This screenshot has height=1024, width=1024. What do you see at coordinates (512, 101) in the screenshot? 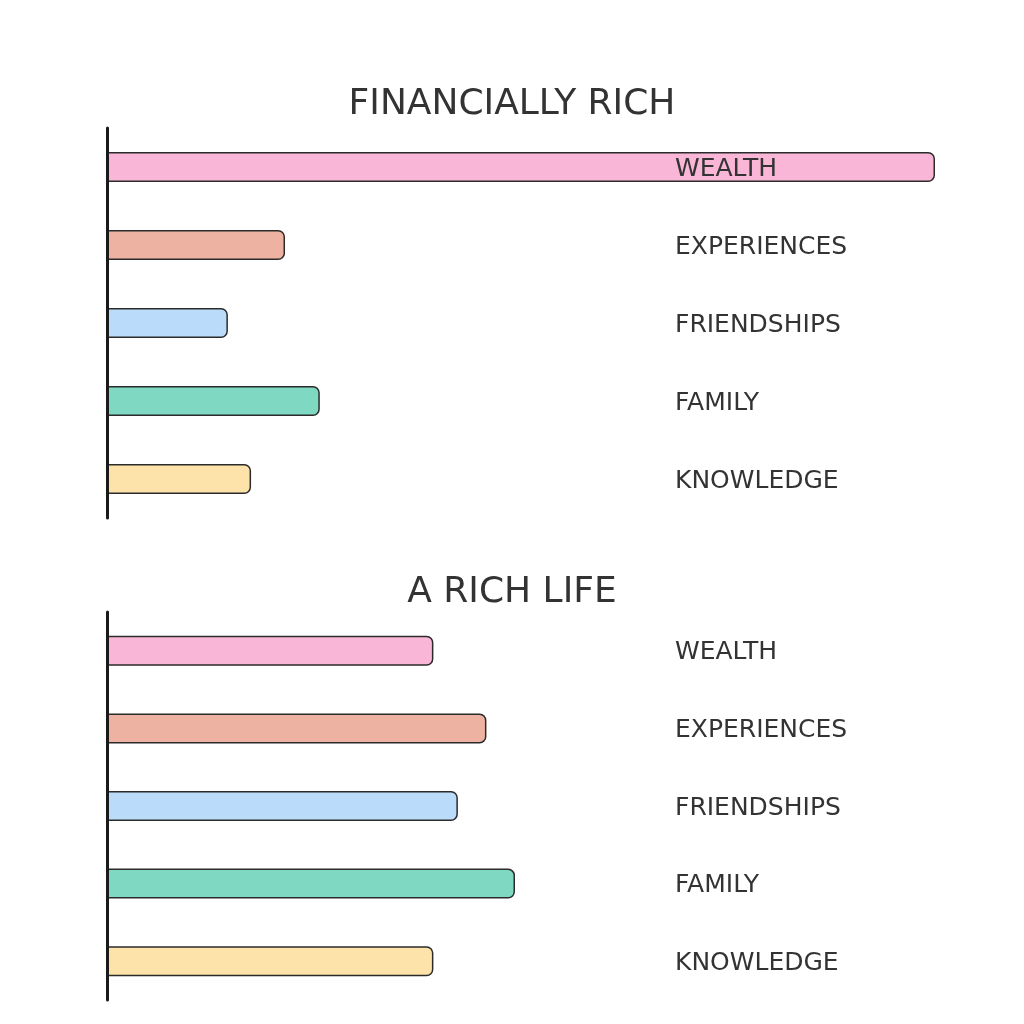
I see `chart-title: FINANCIALLY RICH` at bounding box center [512, 101].